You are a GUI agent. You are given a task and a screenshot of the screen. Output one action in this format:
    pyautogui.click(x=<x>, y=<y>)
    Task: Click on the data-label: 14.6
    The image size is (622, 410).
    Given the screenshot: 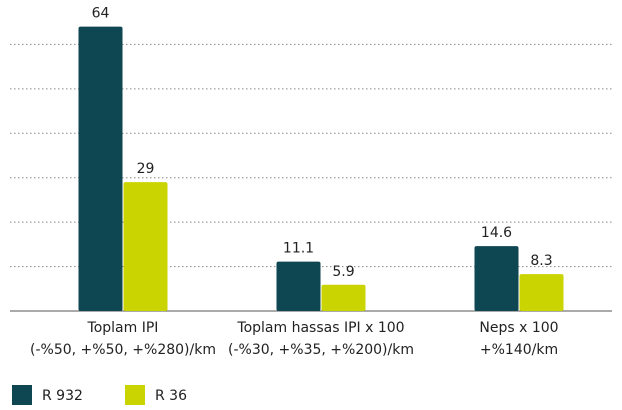 What is the action you would take?
    pyautogui.click(x=496, y=233)
    